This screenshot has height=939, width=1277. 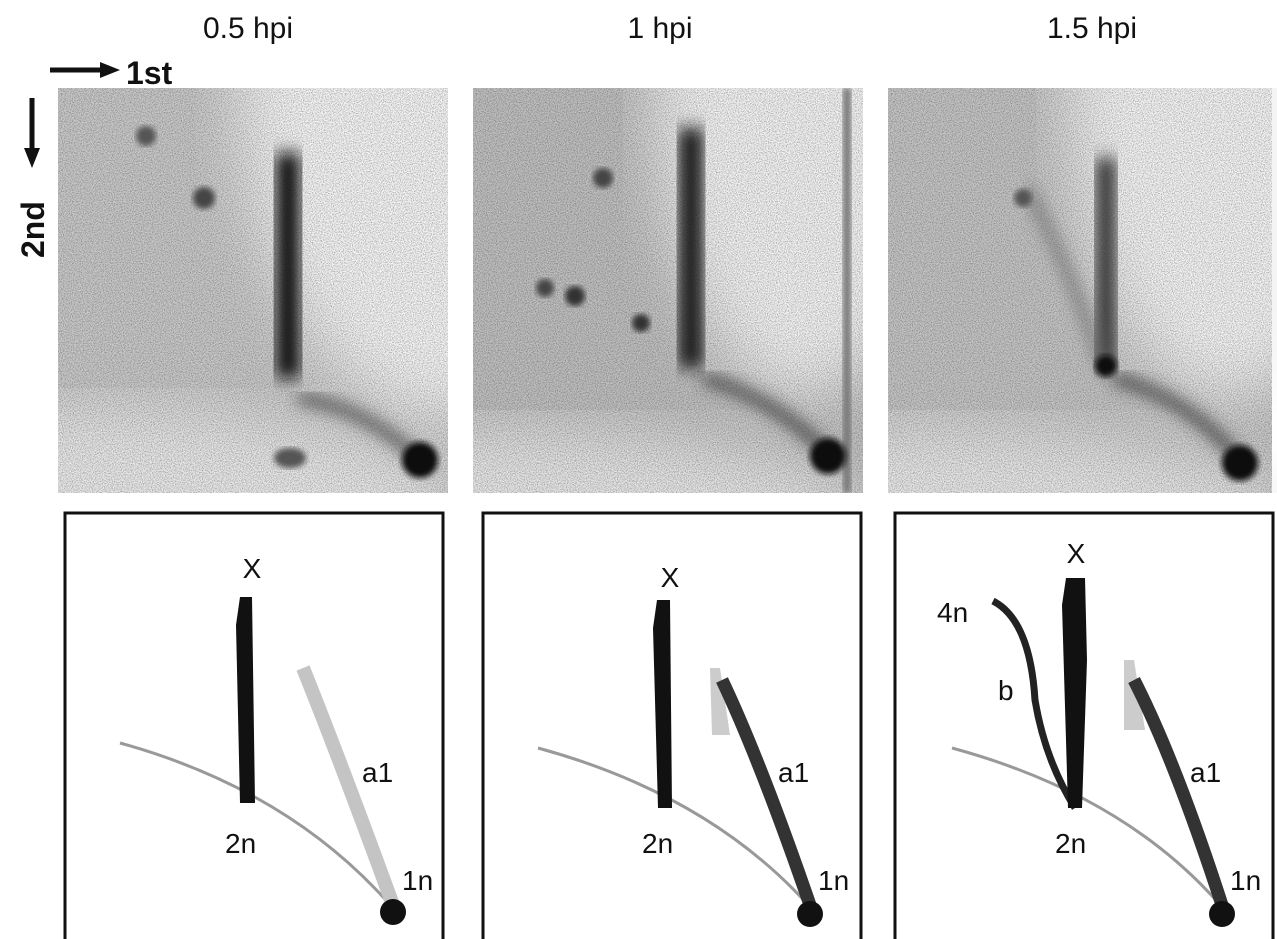 What do you see at coordinates (1092, 28) in the screenshot?
I see `column-title: 1.5 hpi` at bounding box center [1092, 28].